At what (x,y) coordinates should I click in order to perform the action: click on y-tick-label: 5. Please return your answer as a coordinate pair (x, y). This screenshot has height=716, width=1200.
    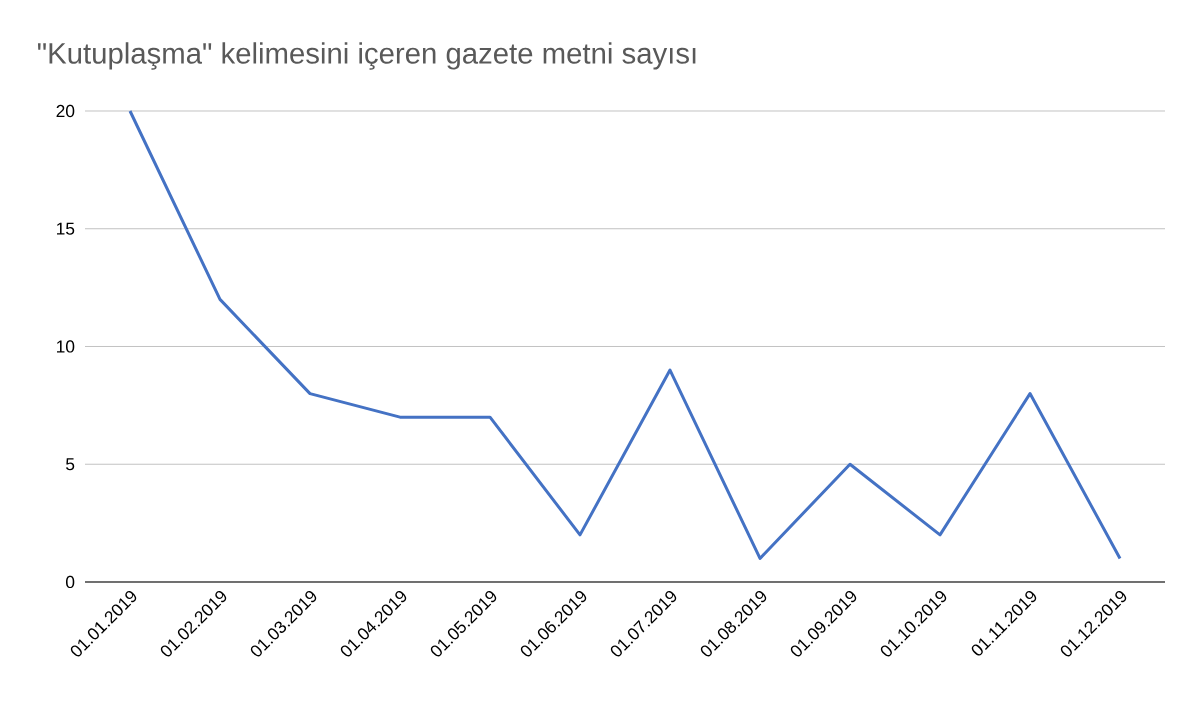
    Looking at the image, I should click on (70, 464).